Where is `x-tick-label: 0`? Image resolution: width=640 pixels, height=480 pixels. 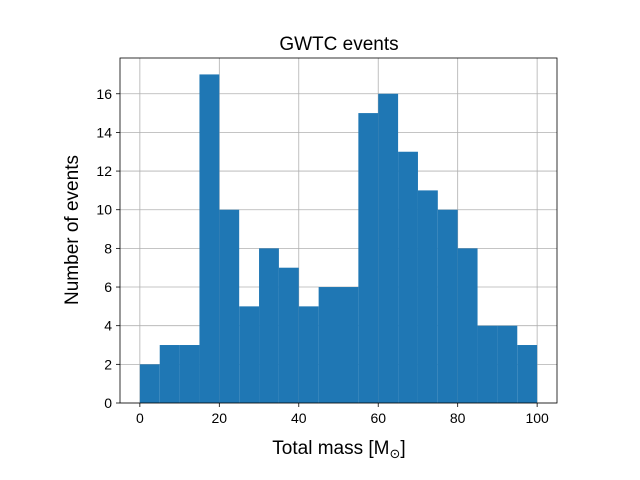 x-tick-label: 0 is located at coordinates (140, 418).